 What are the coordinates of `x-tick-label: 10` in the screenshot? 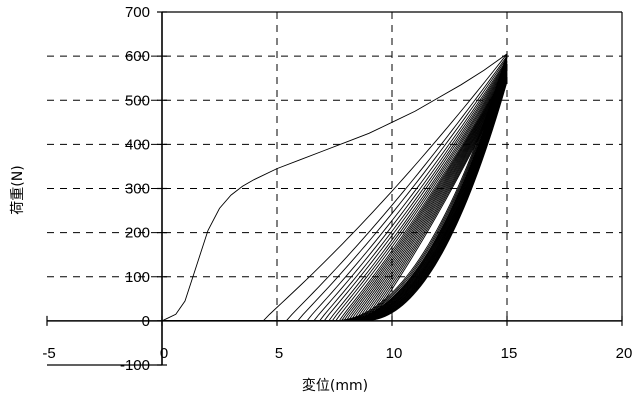 It's located at (394, 353).